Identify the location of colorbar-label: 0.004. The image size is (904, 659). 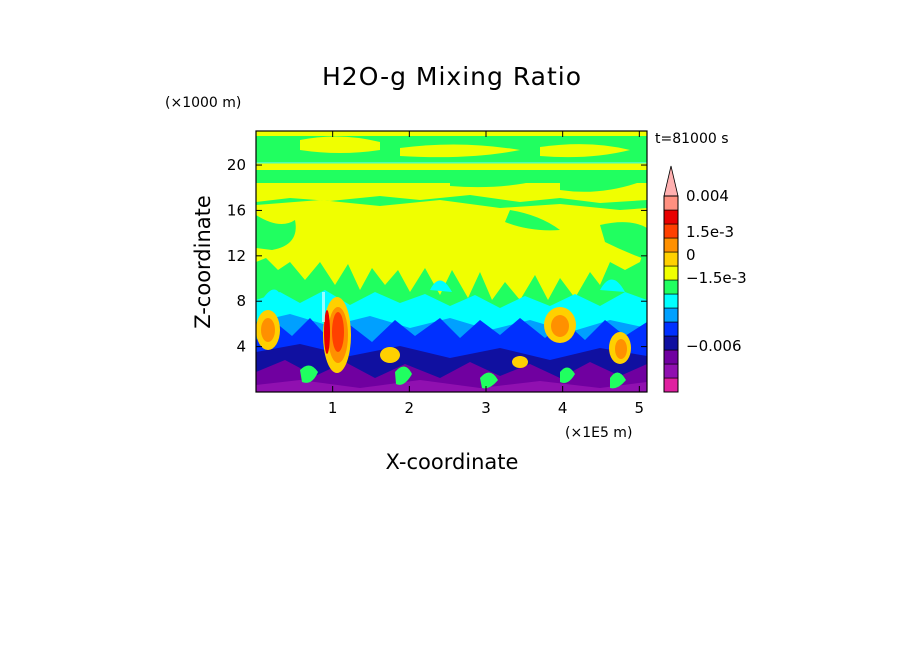
(707, 196).